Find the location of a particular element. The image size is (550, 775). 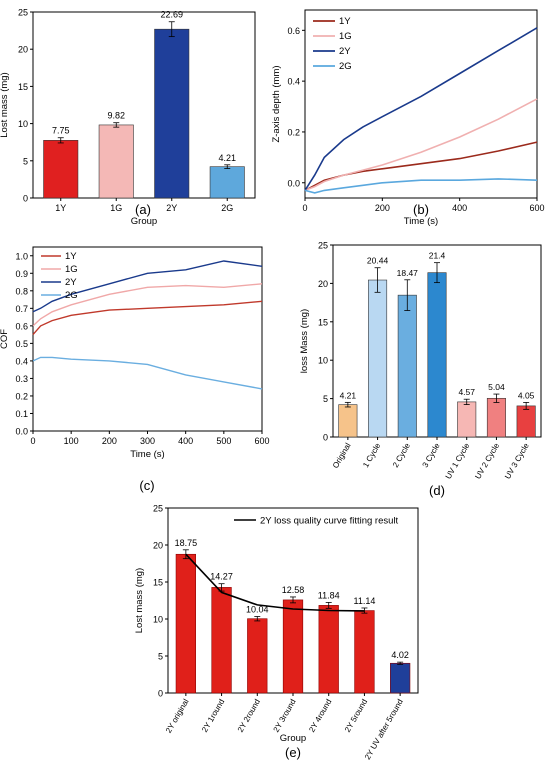

x-tick-label: 400 is located at coordinates (459, 208).